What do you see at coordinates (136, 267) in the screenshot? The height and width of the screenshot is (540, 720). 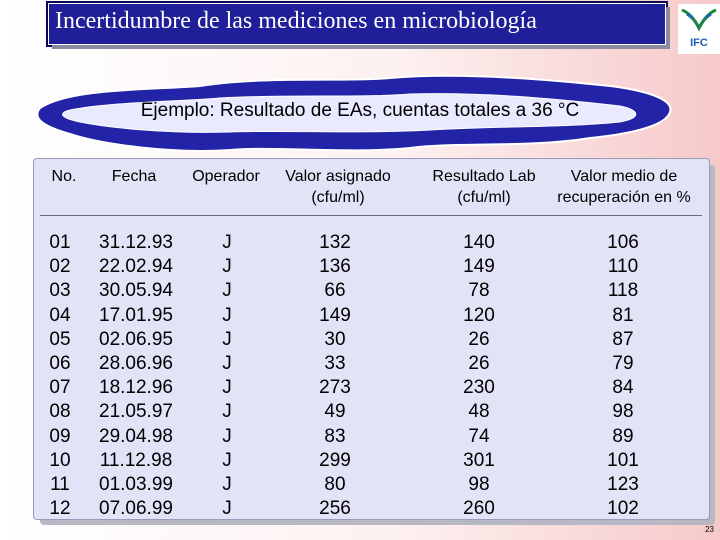 I see `table-cell-fecha: 22.02.94` at bounding box center [136, 267].